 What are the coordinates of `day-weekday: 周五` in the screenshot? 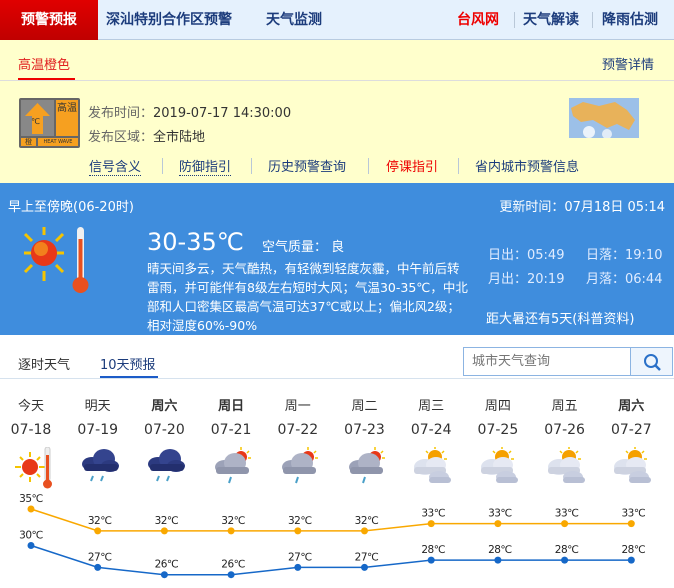 It's located at (564, 406).